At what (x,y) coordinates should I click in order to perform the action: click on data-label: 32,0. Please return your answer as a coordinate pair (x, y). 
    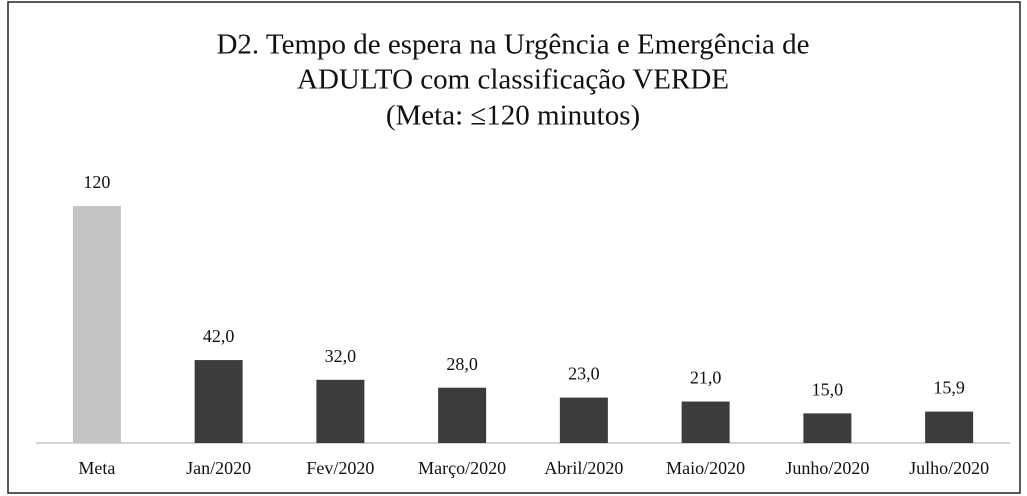
    Looking at the image, I should click on (341, 356).